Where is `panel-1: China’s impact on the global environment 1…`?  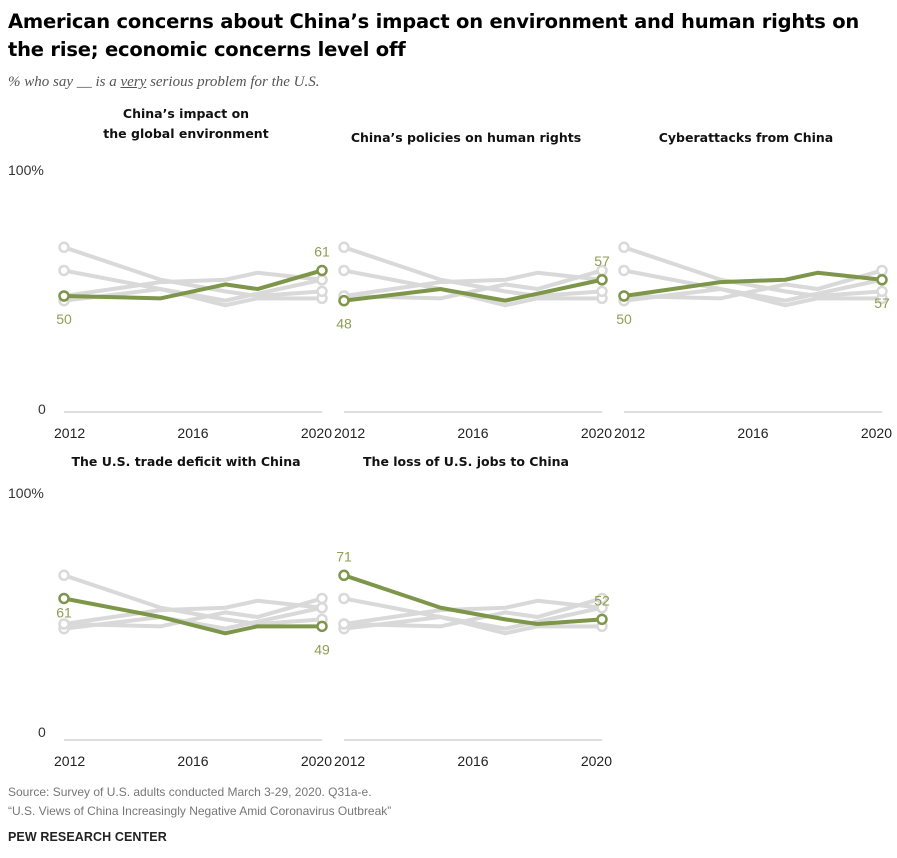 panel-1: China’s impact on the global environment 1… is located at coordinates (170, 273).